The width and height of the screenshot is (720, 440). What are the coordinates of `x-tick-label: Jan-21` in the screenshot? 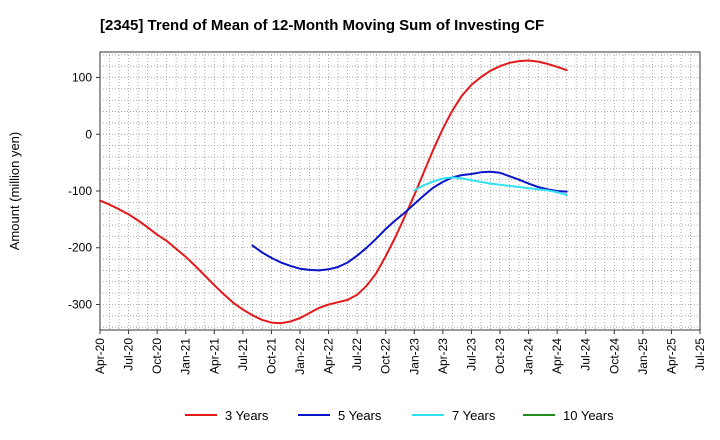 It's located at (186, 356).